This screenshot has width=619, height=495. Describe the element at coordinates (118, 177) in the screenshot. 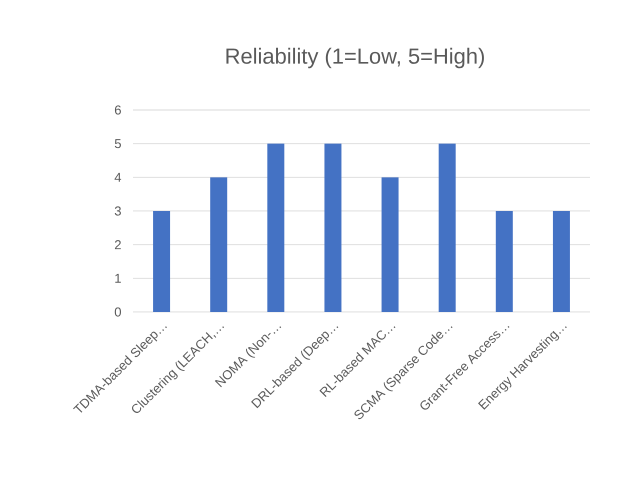

I see `y-tick-label: 4` at that location.